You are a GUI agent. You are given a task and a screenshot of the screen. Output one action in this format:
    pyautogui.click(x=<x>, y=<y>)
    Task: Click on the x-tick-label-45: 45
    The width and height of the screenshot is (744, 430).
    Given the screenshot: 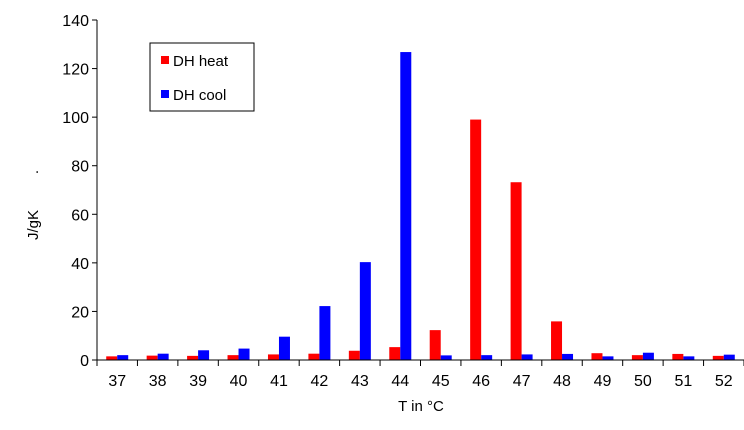 What is the action you would take?
    pyautogui.click(x=441, y=381)
    